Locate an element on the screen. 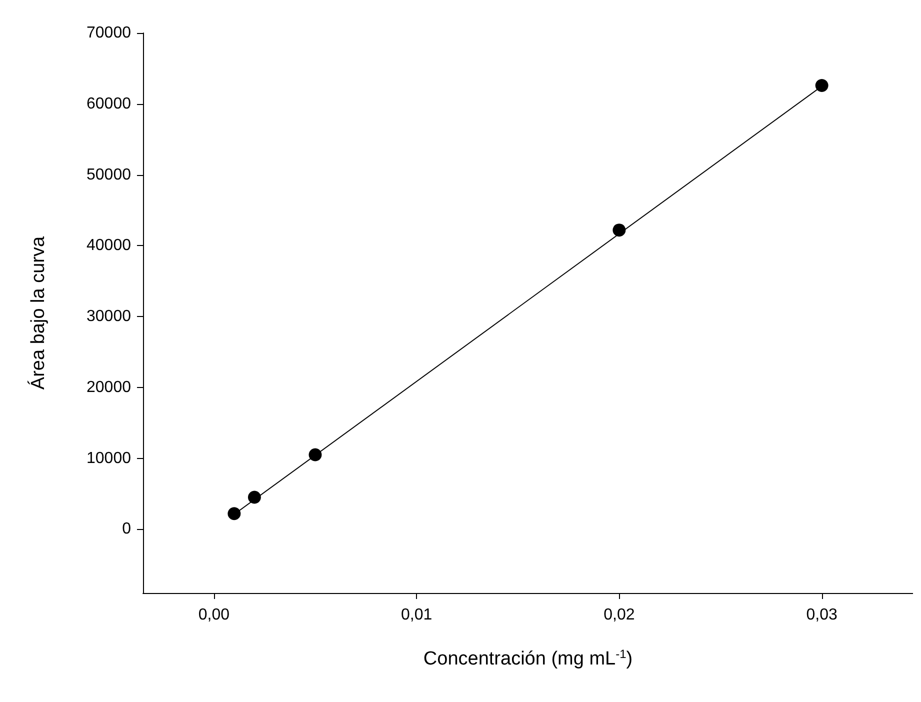 This screenshot has height=702, width=921. y-tick-label: 40000 is located at coordinates (109, 245).